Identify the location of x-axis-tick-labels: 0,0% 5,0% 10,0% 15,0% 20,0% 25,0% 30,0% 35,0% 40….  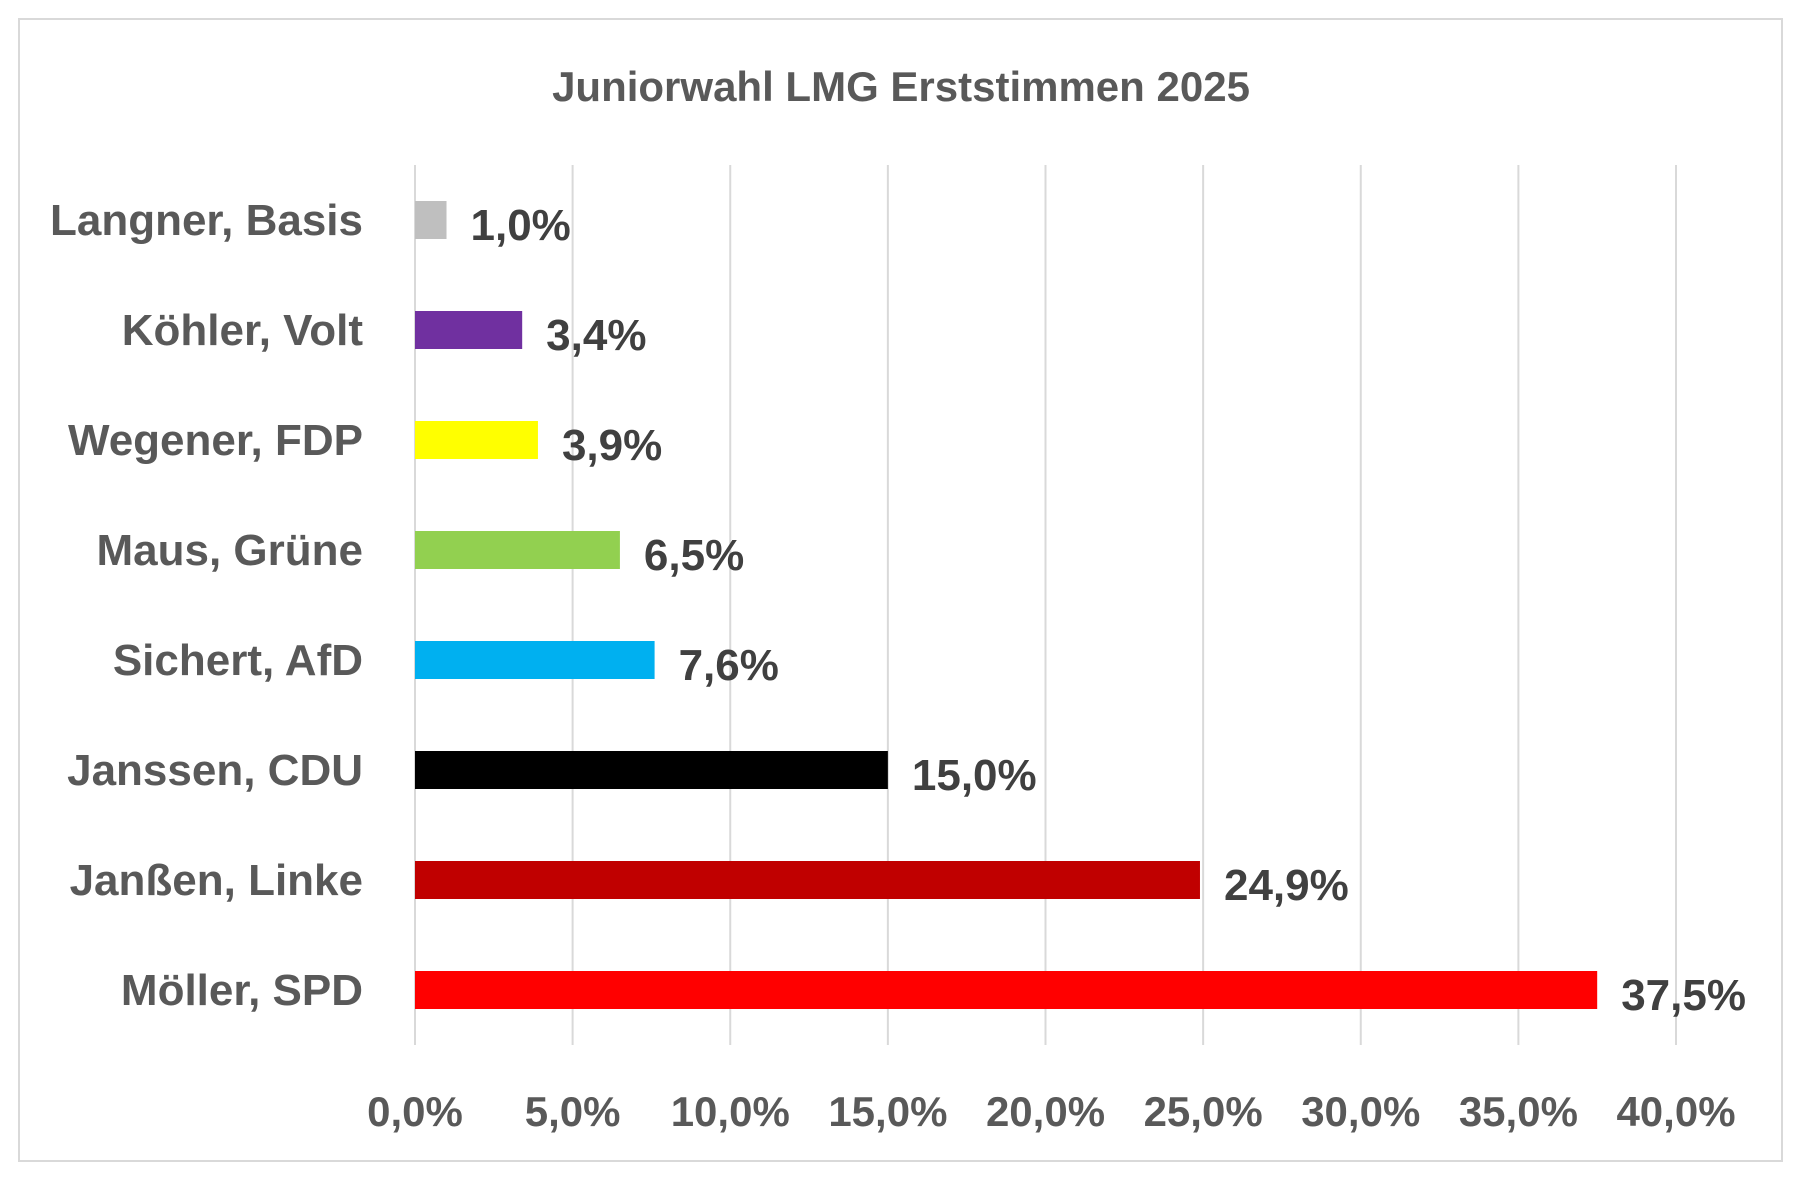
(1051, 1111).